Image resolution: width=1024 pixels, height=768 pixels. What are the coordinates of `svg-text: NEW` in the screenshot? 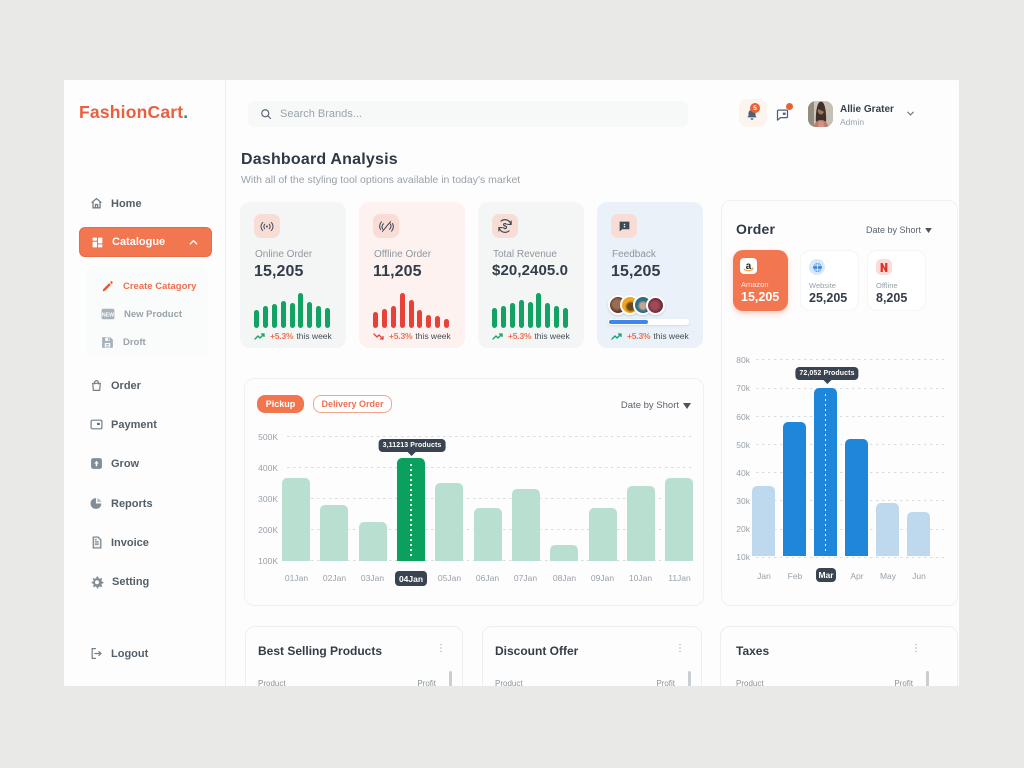 It's located at (108, 315).